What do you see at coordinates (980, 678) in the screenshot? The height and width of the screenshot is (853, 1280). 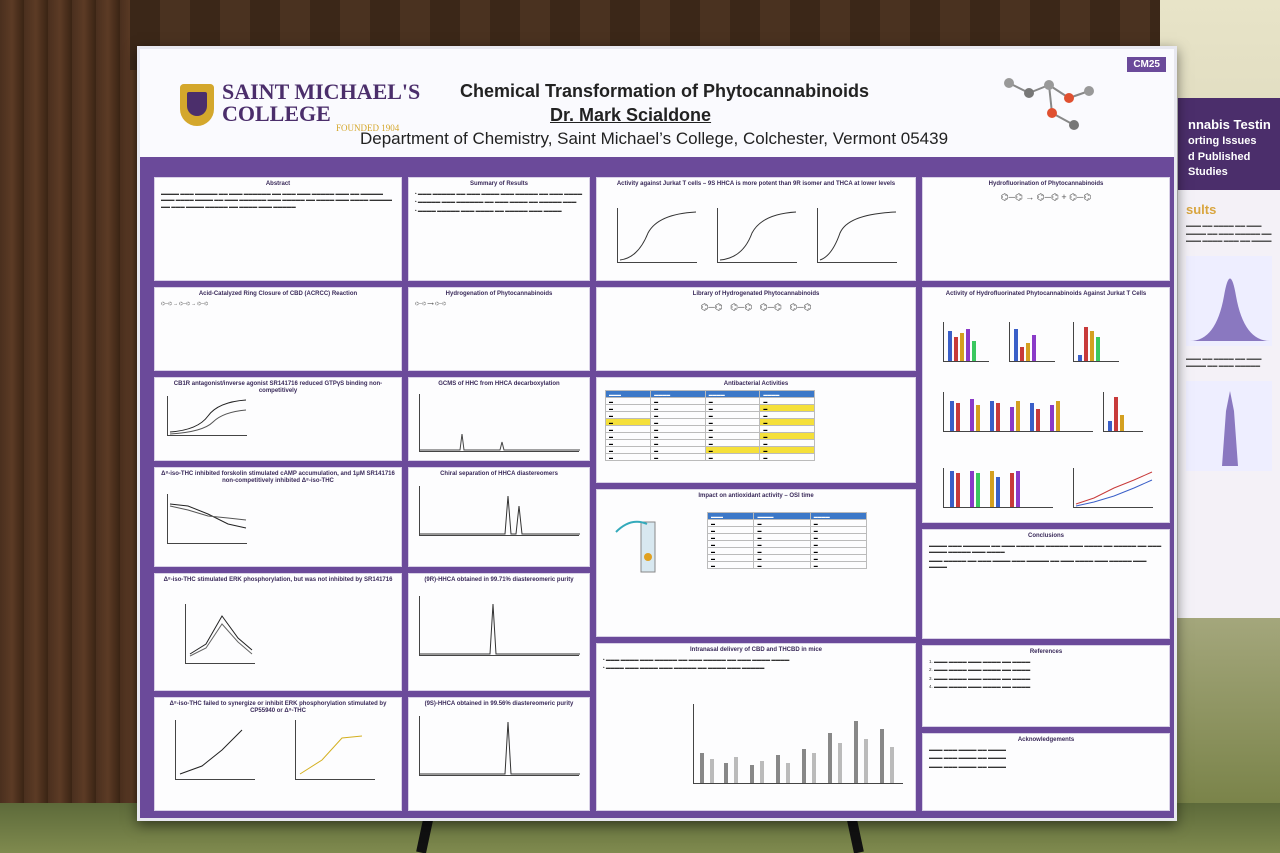 I see `panel-text: 3. ▬▬▬ ▬▬▬▬ ▬▬▬ ▬▬▬▬ ▬▬ ▬▬▬▬` at bounding box center [980, 678].